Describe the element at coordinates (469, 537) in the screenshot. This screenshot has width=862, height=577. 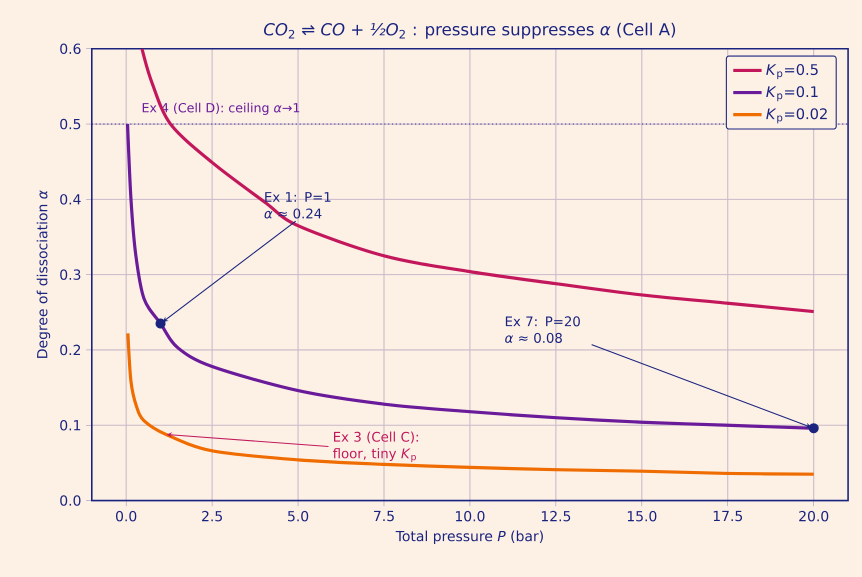
I see `x-axis-title: Total pressure P (bar)` at that location.